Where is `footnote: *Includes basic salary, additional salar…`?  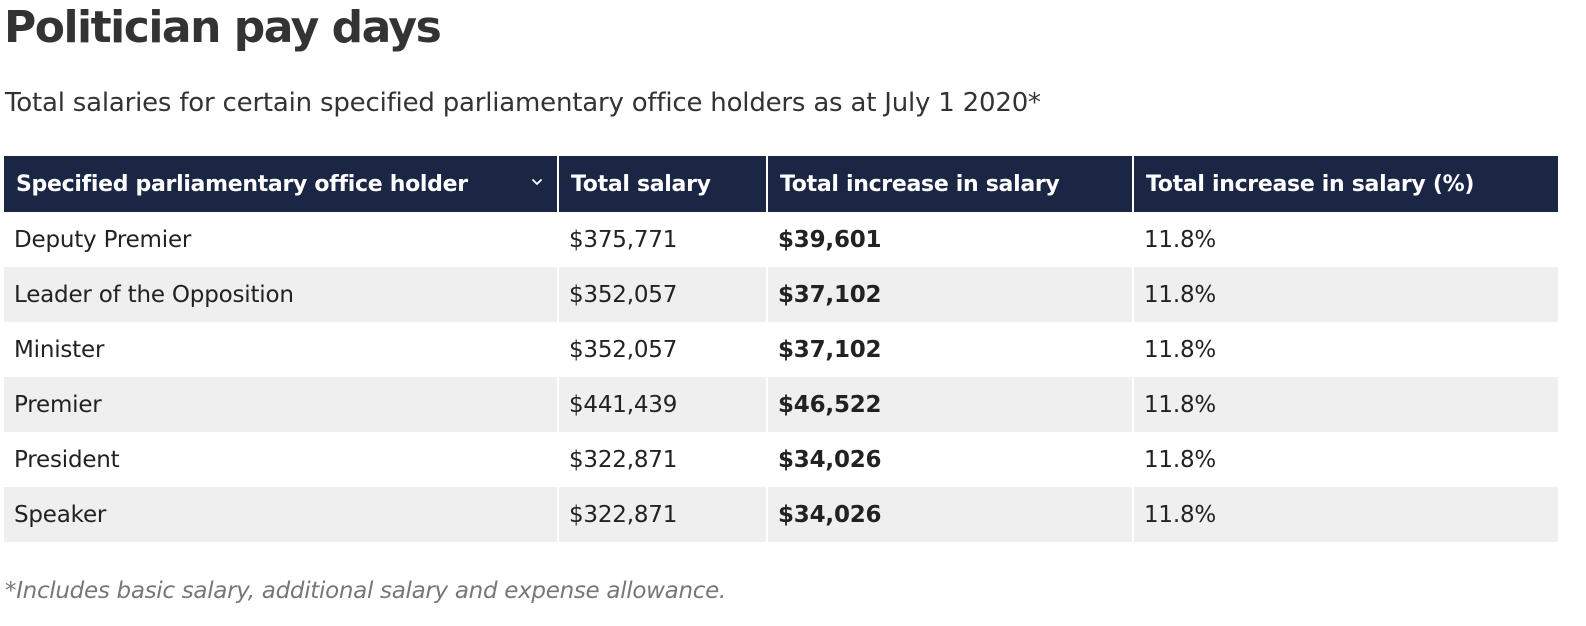 footnote: *Includes basic salary, additional salar… is located at coordinates (365, 591).